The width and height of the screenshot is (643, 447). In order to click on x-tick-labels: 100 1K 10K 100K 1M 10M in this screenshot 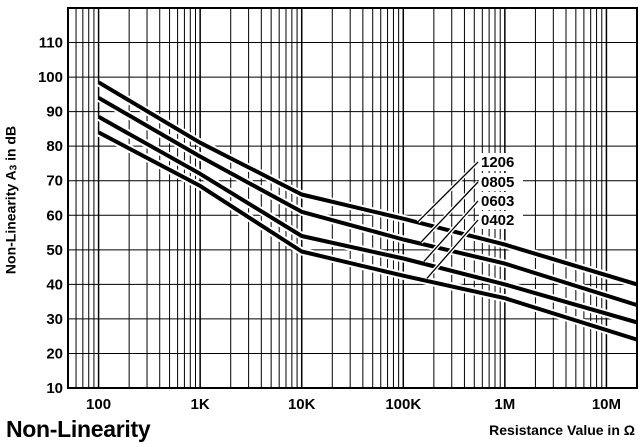, I will do `click(353, 404)`.